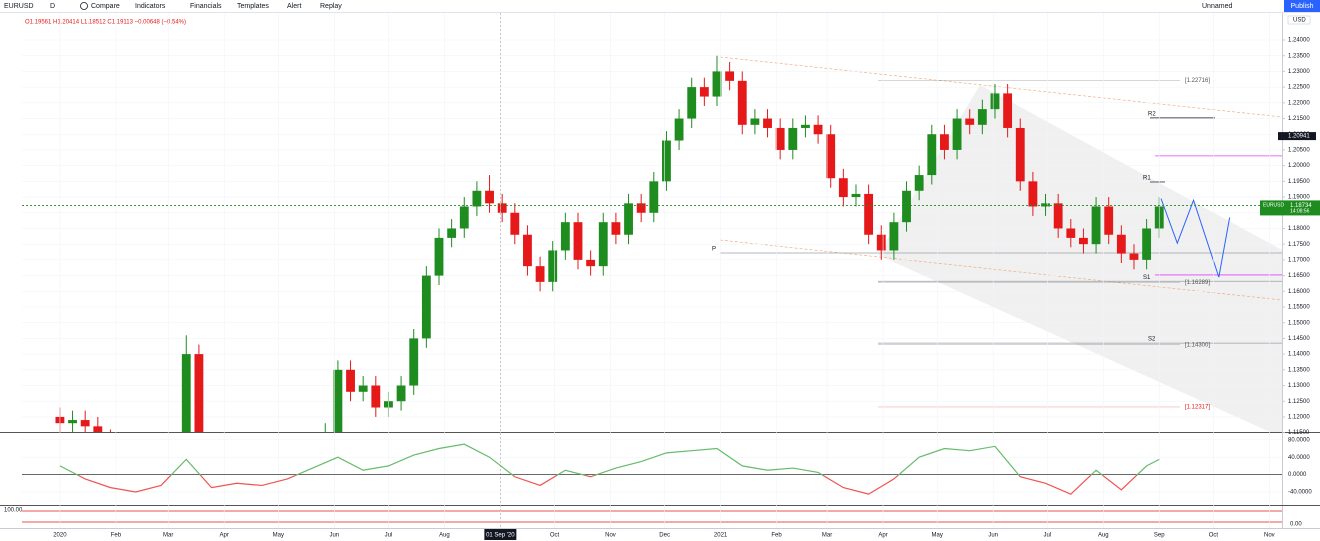 The height and width of the screenshot is (541, 1320). Describe the element at coordinates (1299, 198) in the screenshot. I see `y-tick-label: 1.19000` at that location.